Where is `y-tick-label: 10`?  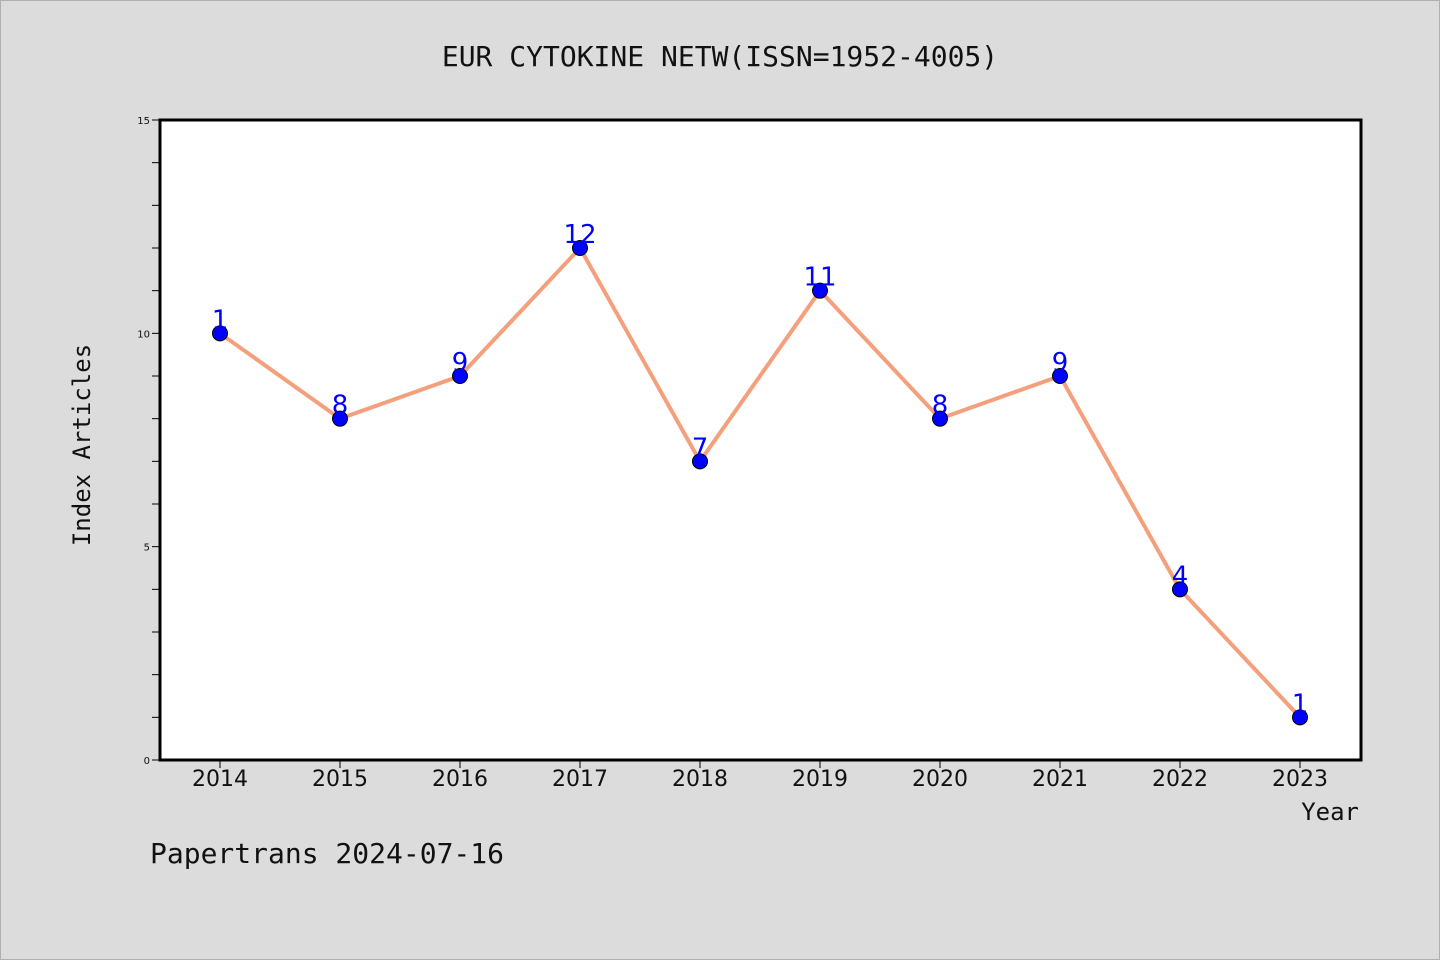
y-tick-label: 10 is located at coordinates (143, 334).